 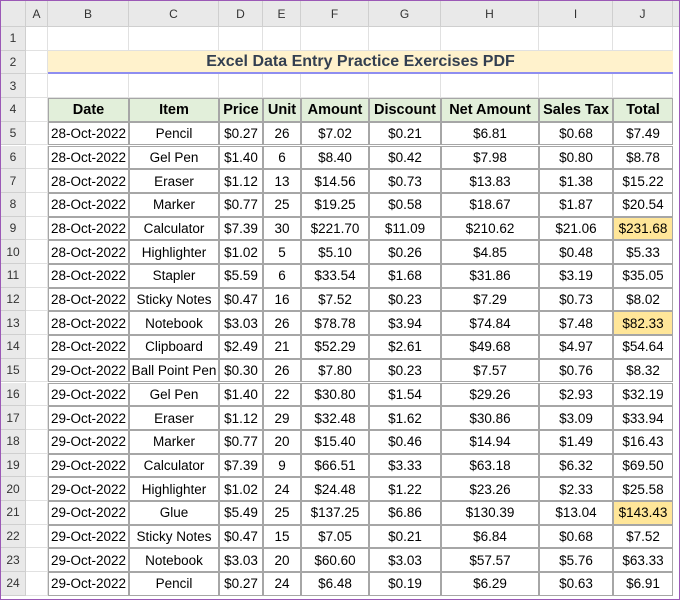 What do you see at coordinates (490, 370) in the screenshot?
I see `table-cell: $7.57` at bounding box center [490, 370].